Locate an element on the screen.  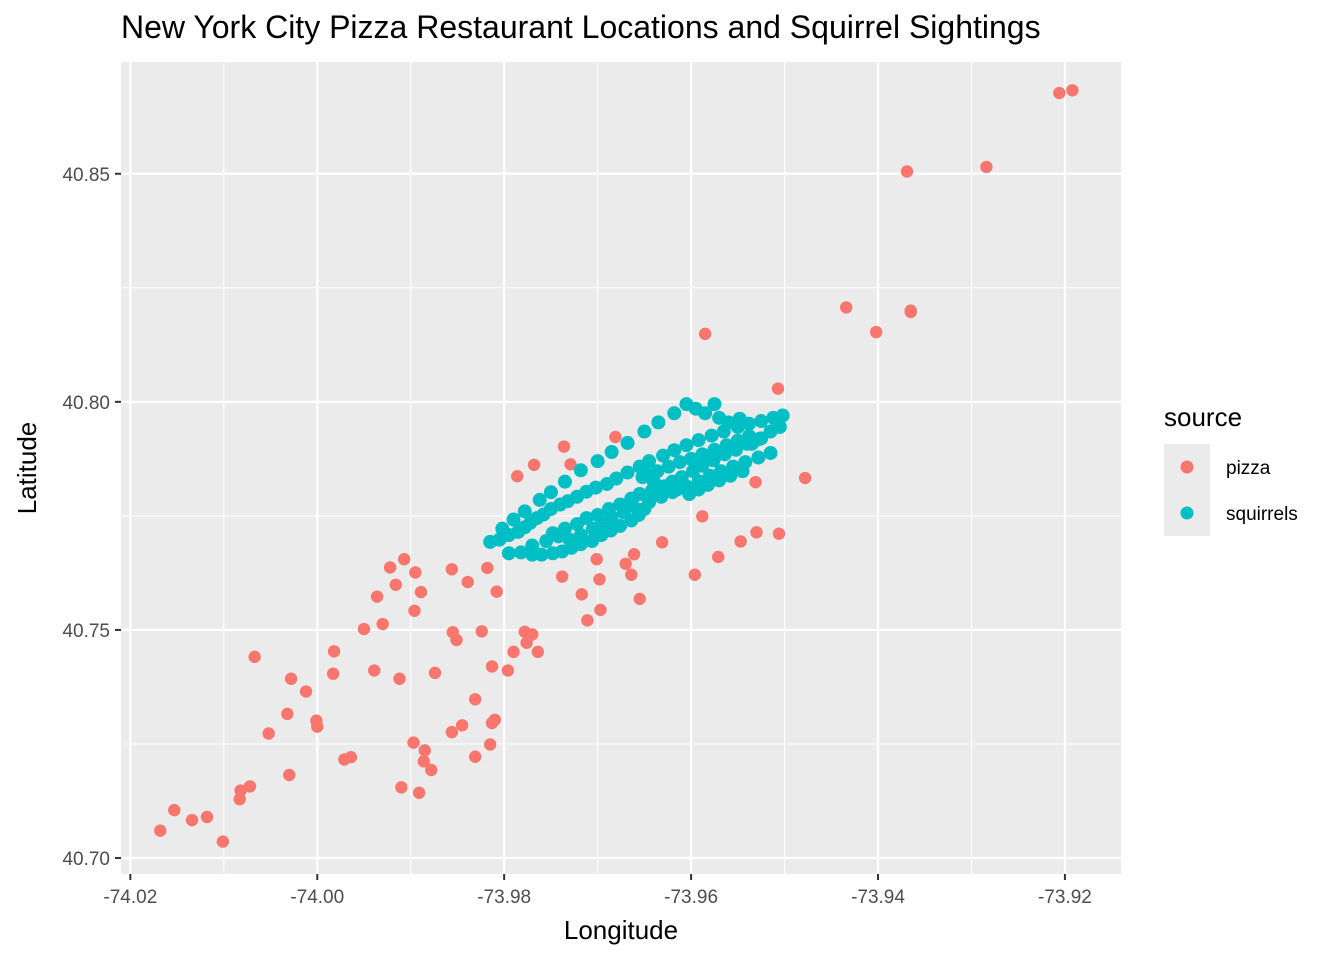
y-axis-title: Latitude is located at coordinates (27, 468).